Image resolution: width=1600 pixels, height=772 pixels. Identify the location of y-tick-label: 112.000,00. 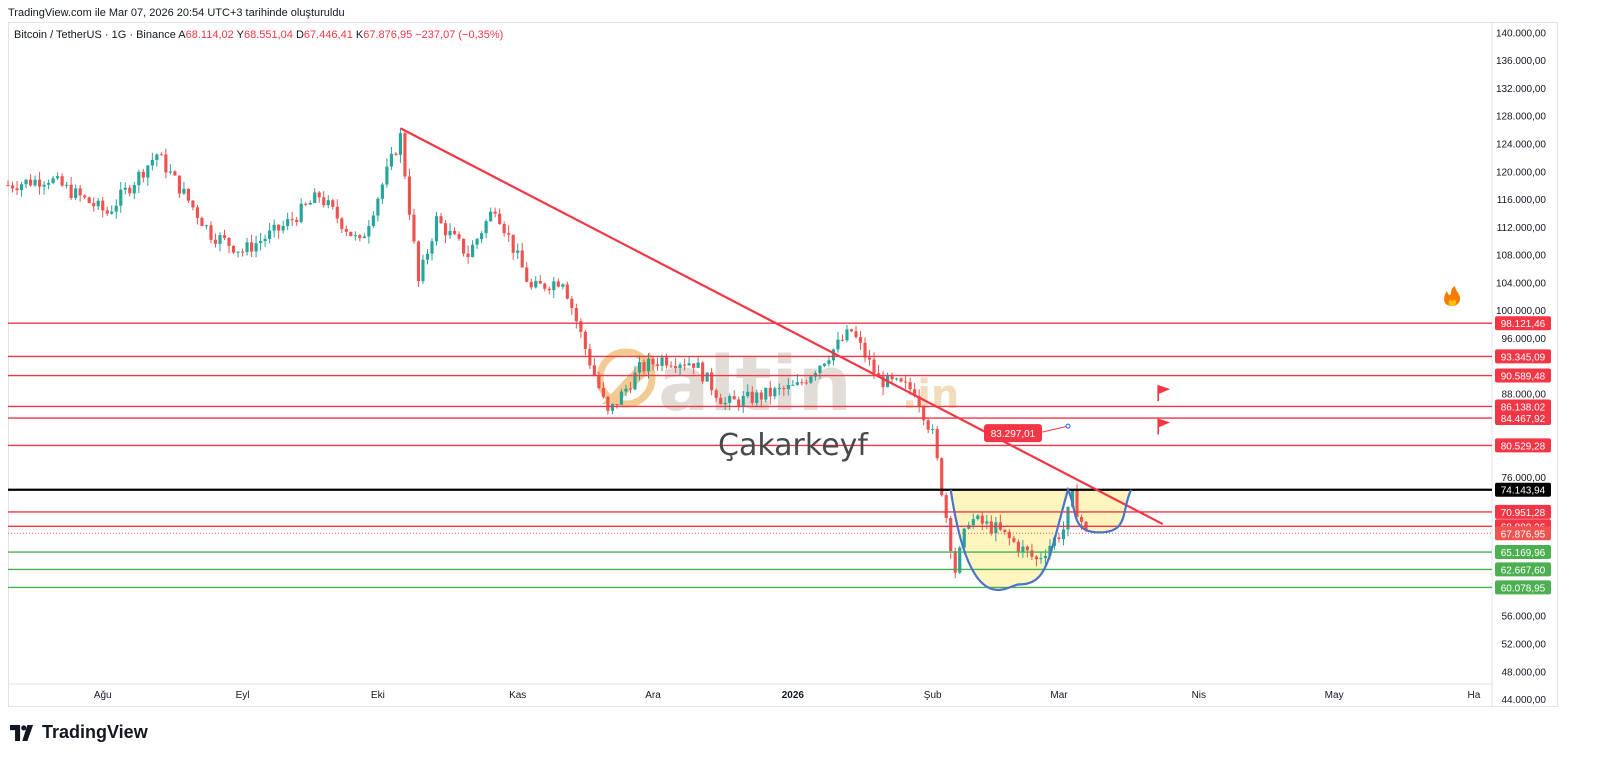
(1522, 228).